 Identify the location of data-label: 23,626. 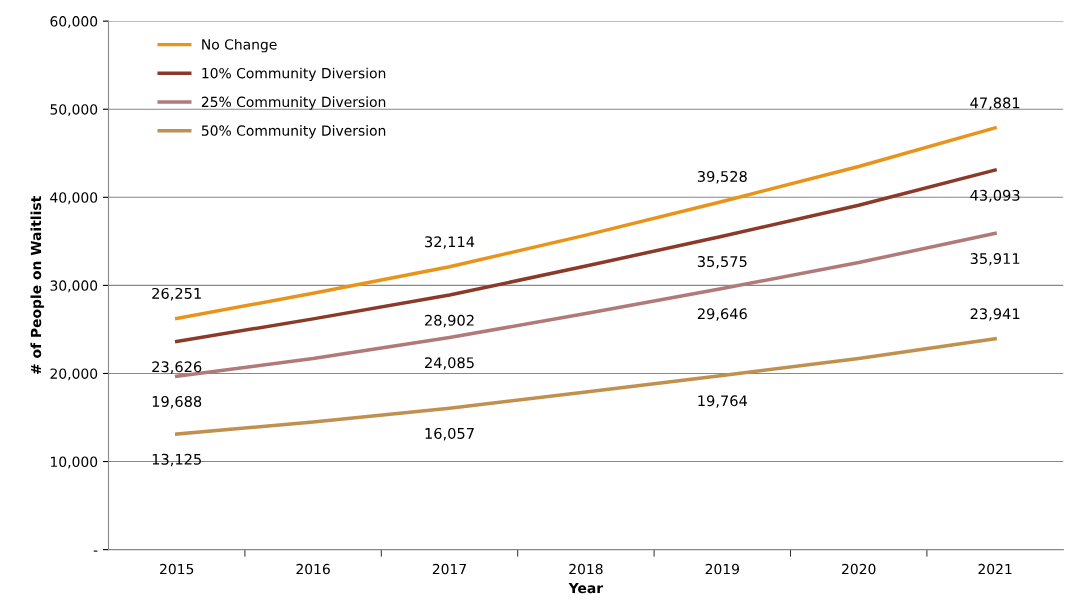
(177, 367).